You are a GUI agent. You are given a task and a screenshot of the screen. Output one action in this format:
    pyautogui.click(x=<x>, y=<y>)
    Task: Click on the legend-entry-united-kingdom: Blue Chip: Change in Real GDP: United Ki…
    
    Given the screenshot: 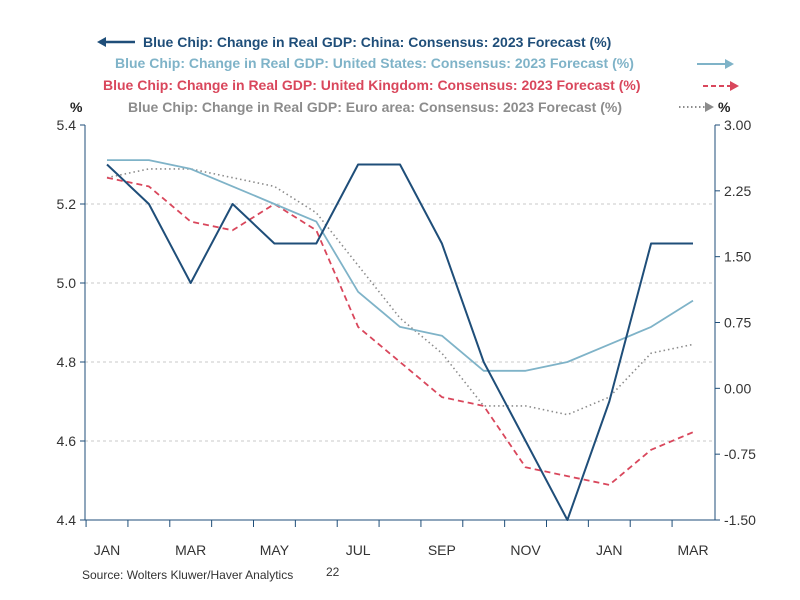 What is the action you would take?
    pyautogui.click(x=421, y=85)
    